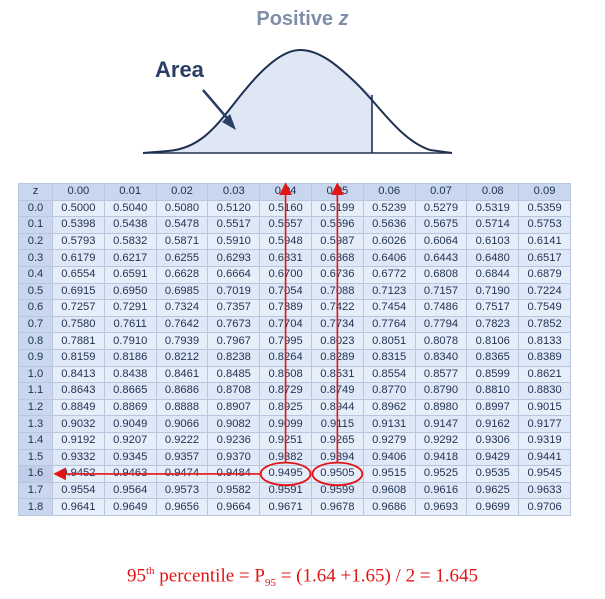 The height and width of the screenshot is (599, 605). Describe the element at coordinates (78, 357) in the screenshot. I see `table-cell: 0.8159` at that location.